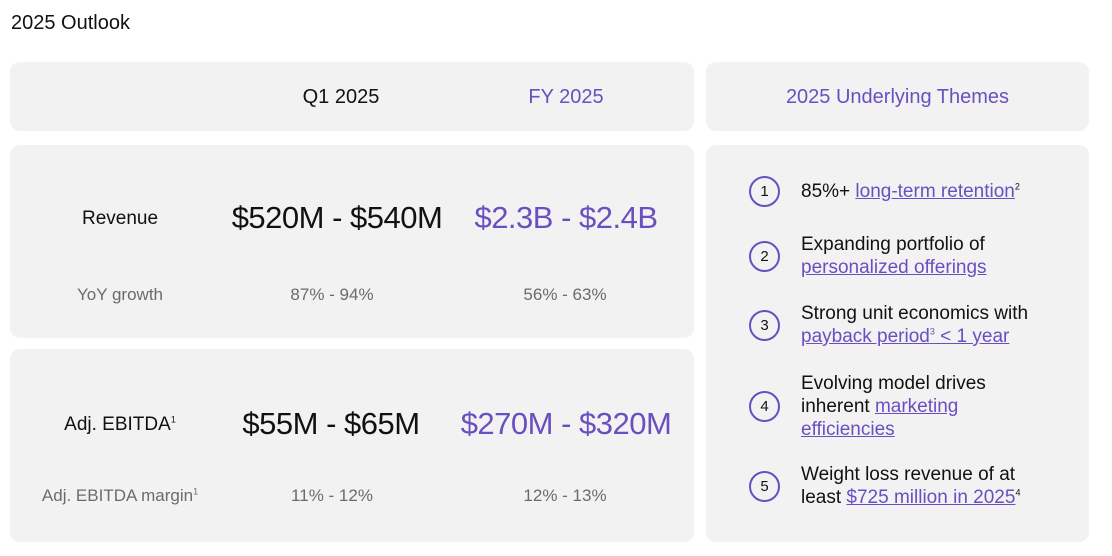 Image resolution: width=1112 pixels, height=556 pixels. I want to click on page-title: 2025 Outlook, so click(70, 23).